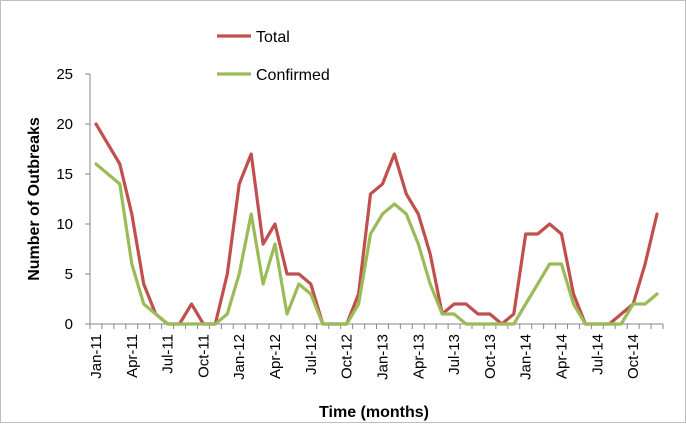 Image resolution: width=686 pixels, height=424 pixels. What do you see at coordinates (239, 357) in the screenshot?
I see `x-tick-label: Jan-12` at bounding box center [239, 357].